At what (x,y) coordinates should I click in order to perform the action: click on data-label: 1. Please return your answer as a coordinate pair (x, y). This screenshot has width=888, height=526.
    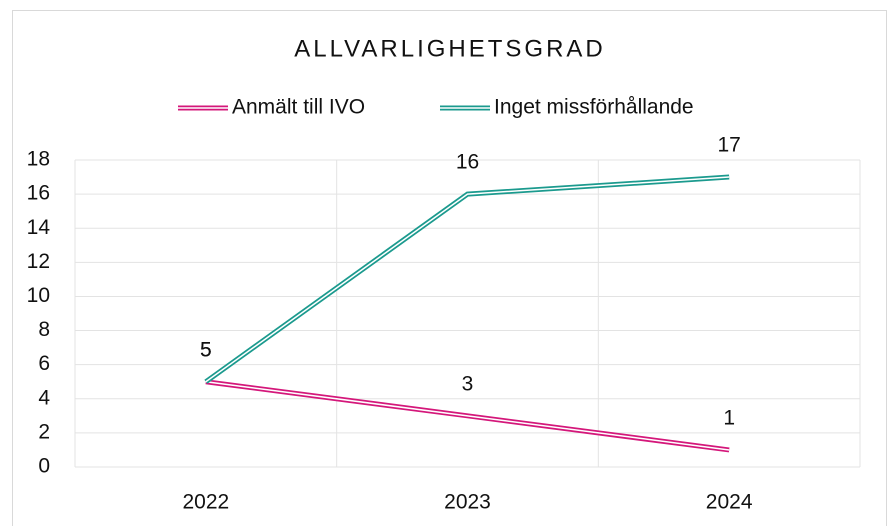
    Looking at the image, I should click on (729, 417).